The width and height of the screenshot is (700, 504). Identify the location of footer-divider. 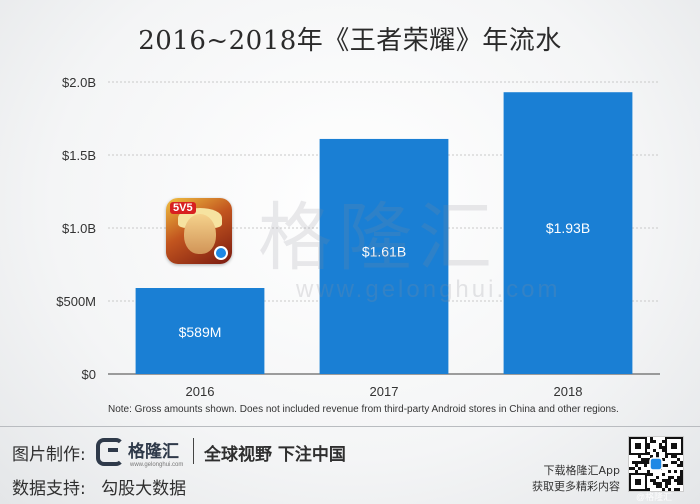
(350, 426).